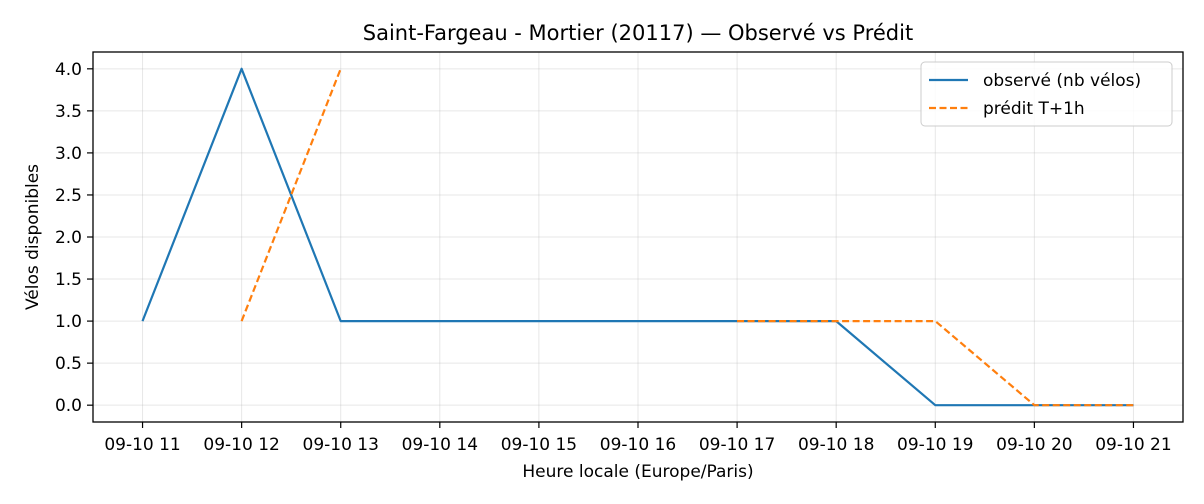 Image resolution: width=1204 pixels, height=504 pixels. Describe the element at coordinates (142, 445) in the screenshot. I see `x-tick-label: 09-10 11` at that location.